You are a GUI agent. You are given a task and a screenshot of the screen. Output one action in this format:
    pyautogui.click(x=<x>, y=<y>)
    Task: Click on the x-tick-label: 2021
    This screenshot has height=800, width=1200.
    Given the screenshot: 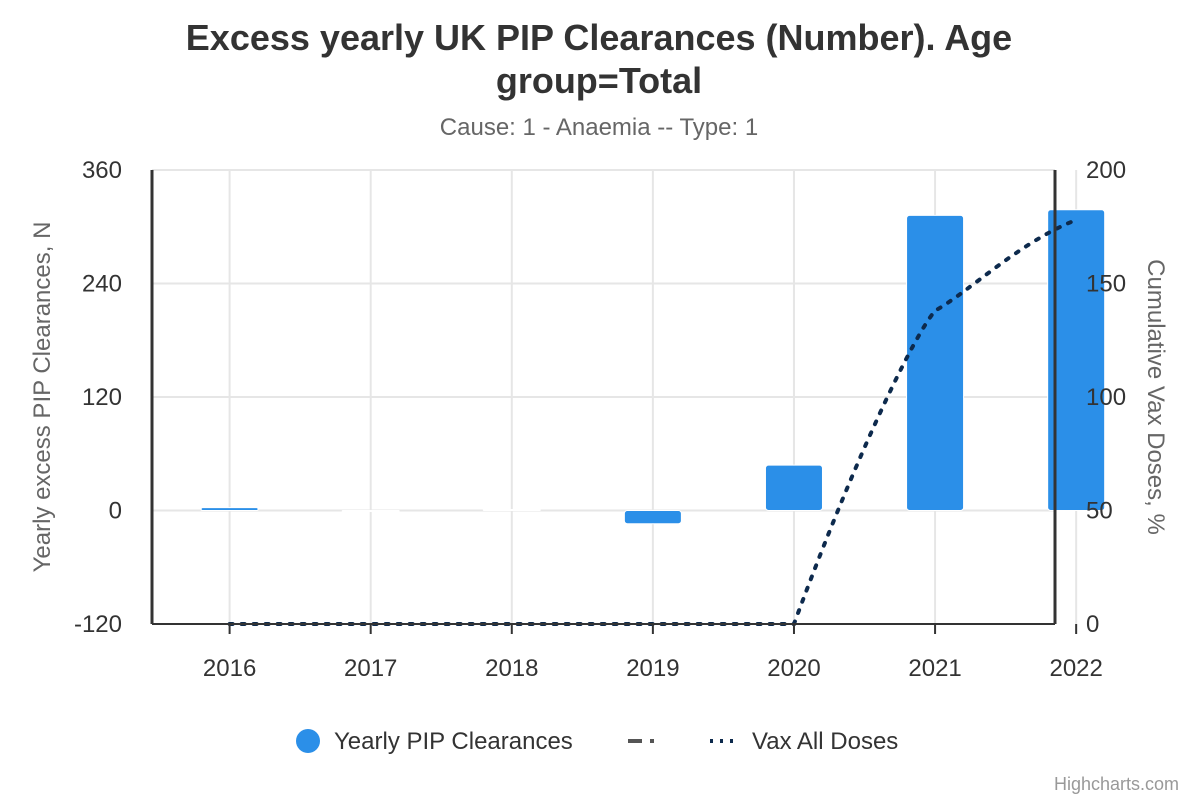 What is the action you would take?
    pyautogui.click(x=934, y=668)
    